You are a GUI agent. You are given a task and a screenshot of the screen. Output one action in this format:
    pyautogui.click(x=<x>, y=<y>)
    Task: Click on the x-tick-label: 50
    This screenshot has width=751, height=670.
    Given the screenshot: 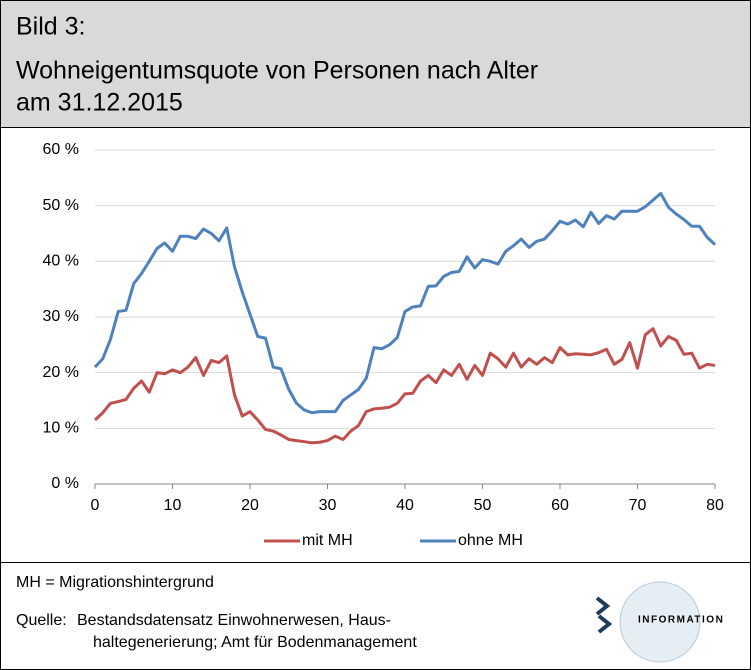 What is the action you would take?
    pyautogui.click(x=483, y=505)
    